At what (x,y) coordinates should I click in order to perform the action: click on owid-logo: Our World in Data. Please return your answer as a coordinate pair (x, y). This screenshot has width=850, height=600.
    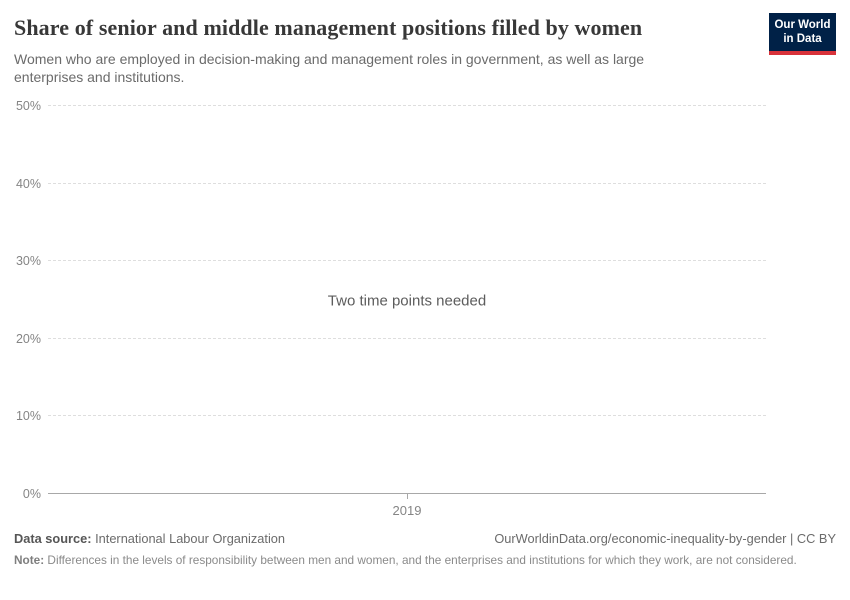
    Looking at the image, I should click on (802, 34).